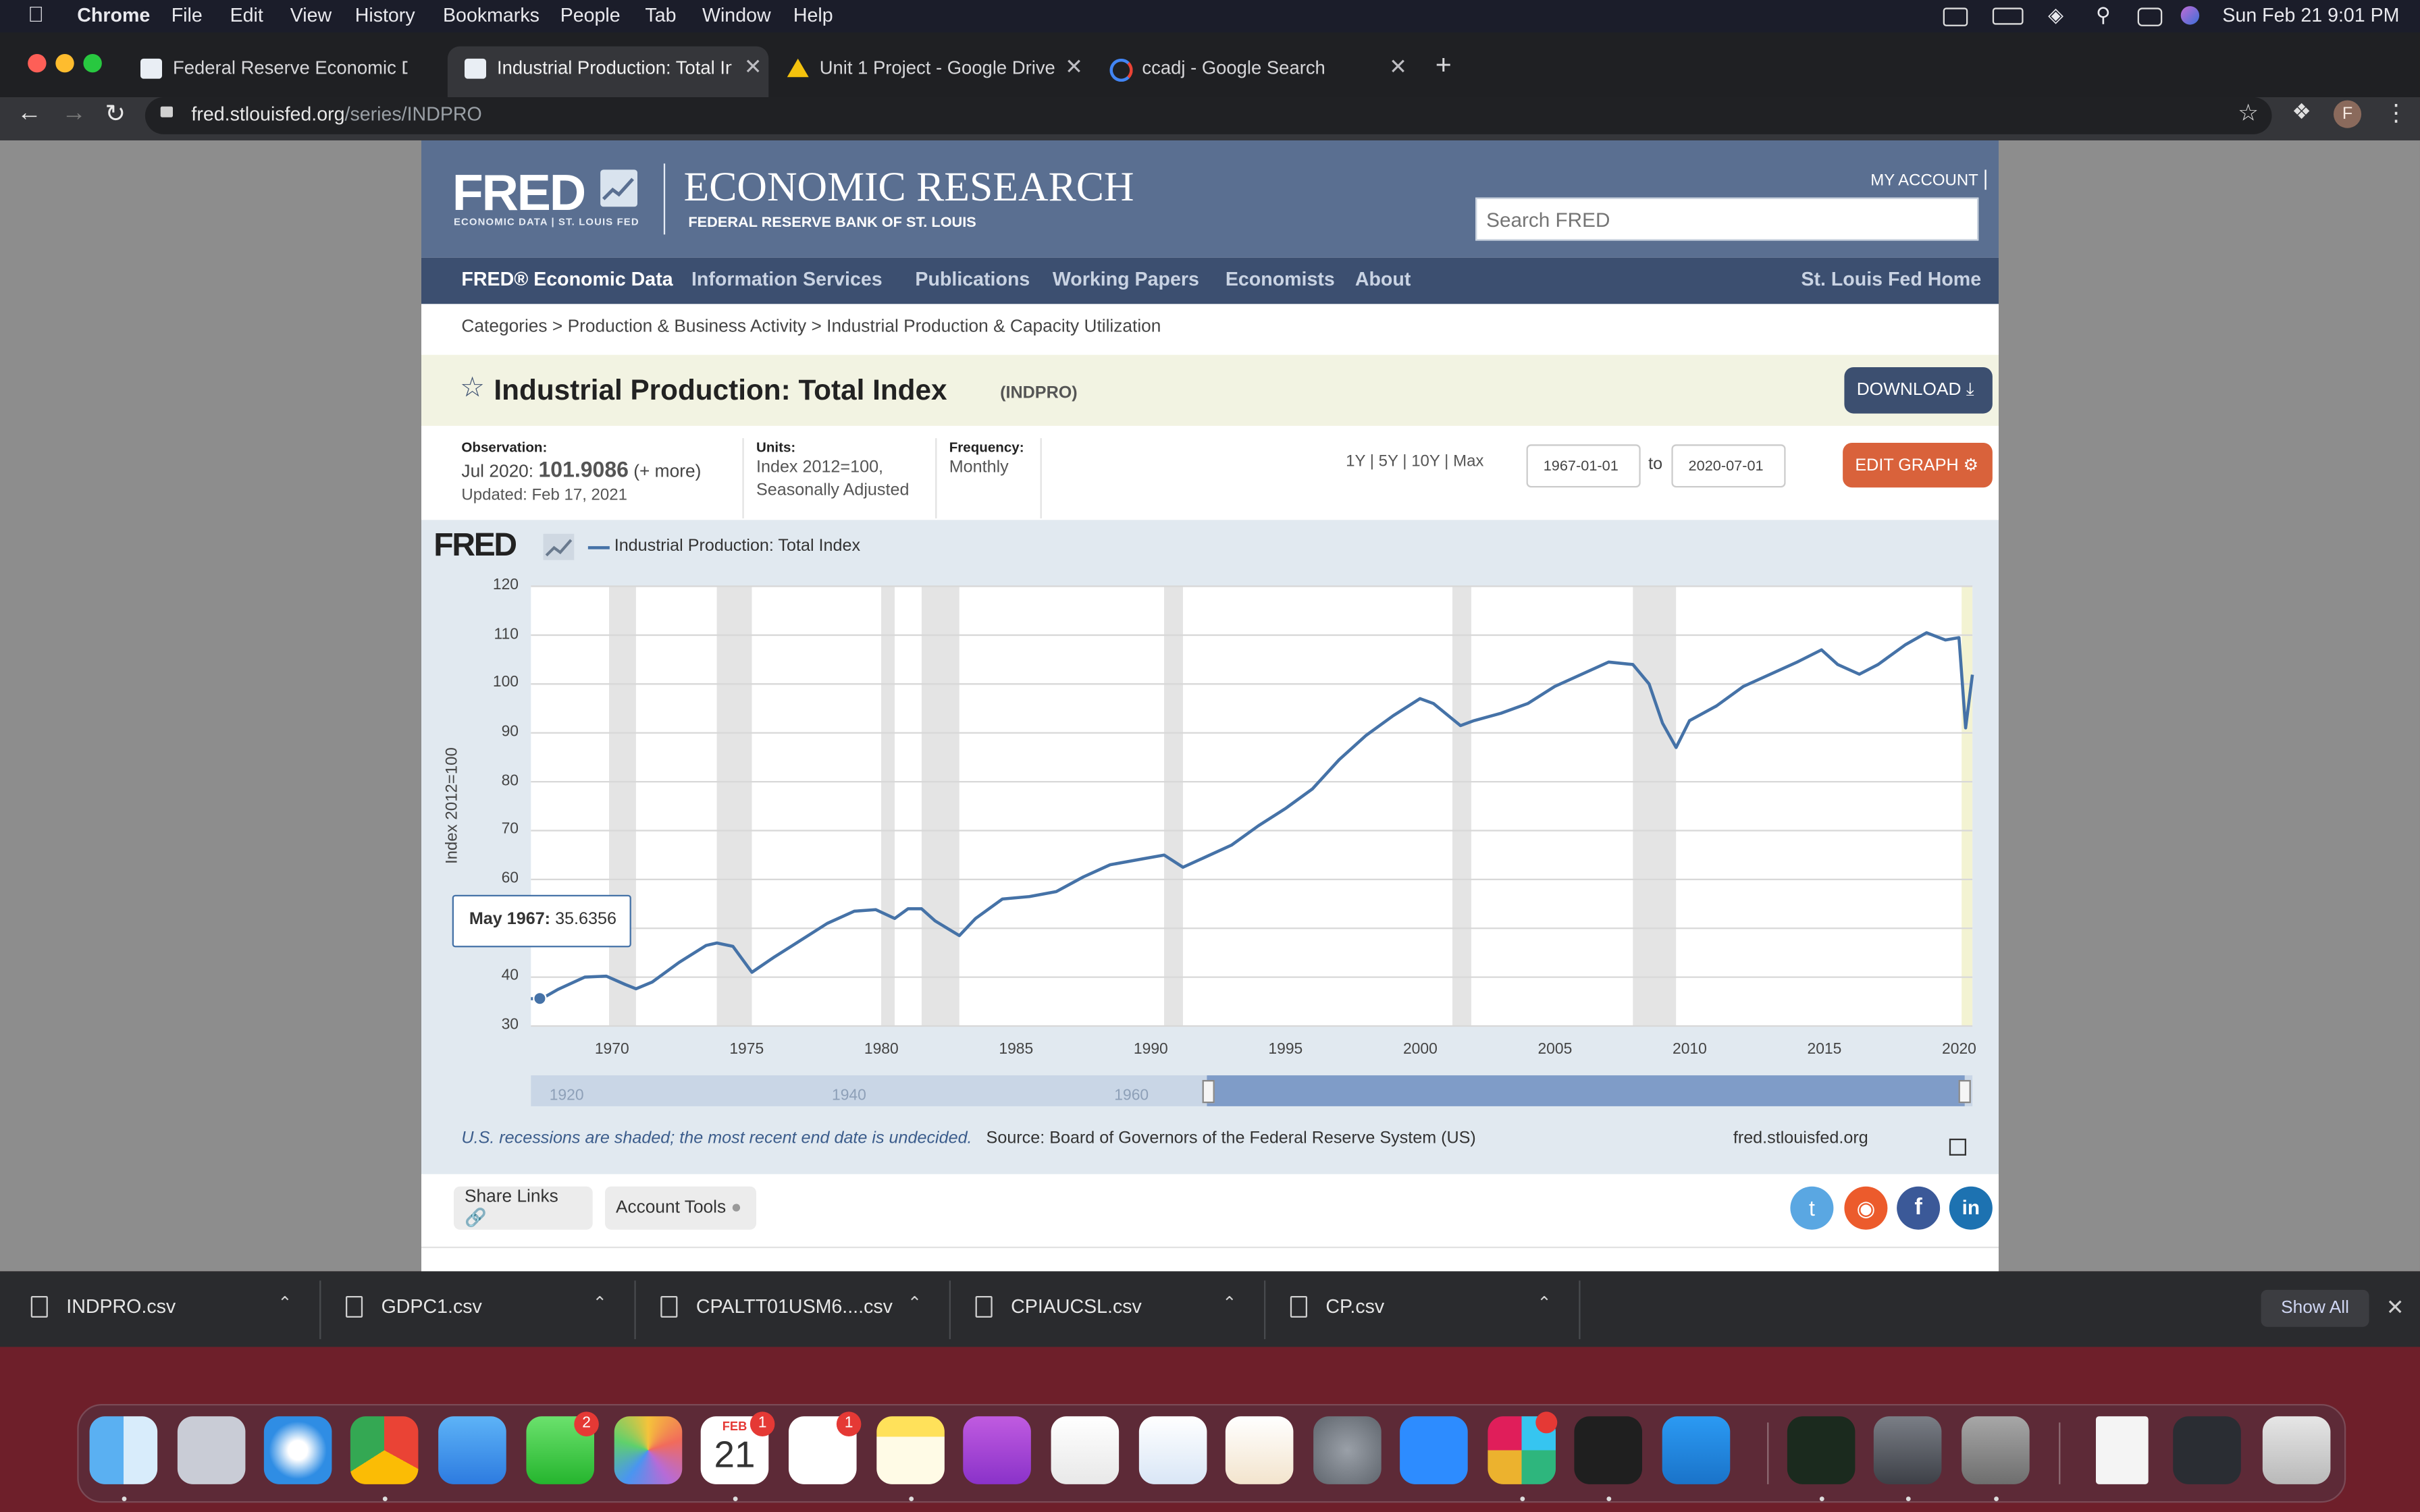 This screenshot has width=2420, height=1512. I want to click on document-icon, so click(2122, 1450).